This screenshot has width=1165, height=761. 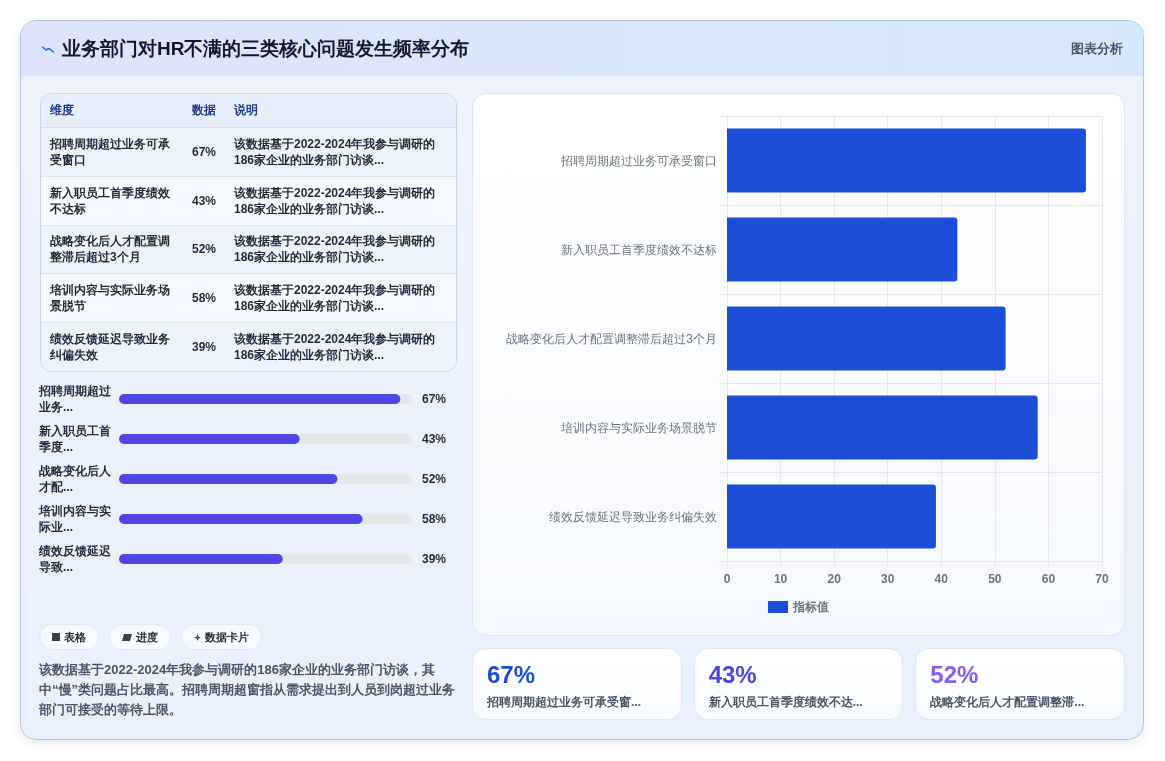 What do you see at coordinates (639, 249) in the screenshot?
I see `y-tick-label: 新入职员工首季度绩效不达标` at bounding box center [639, 249].